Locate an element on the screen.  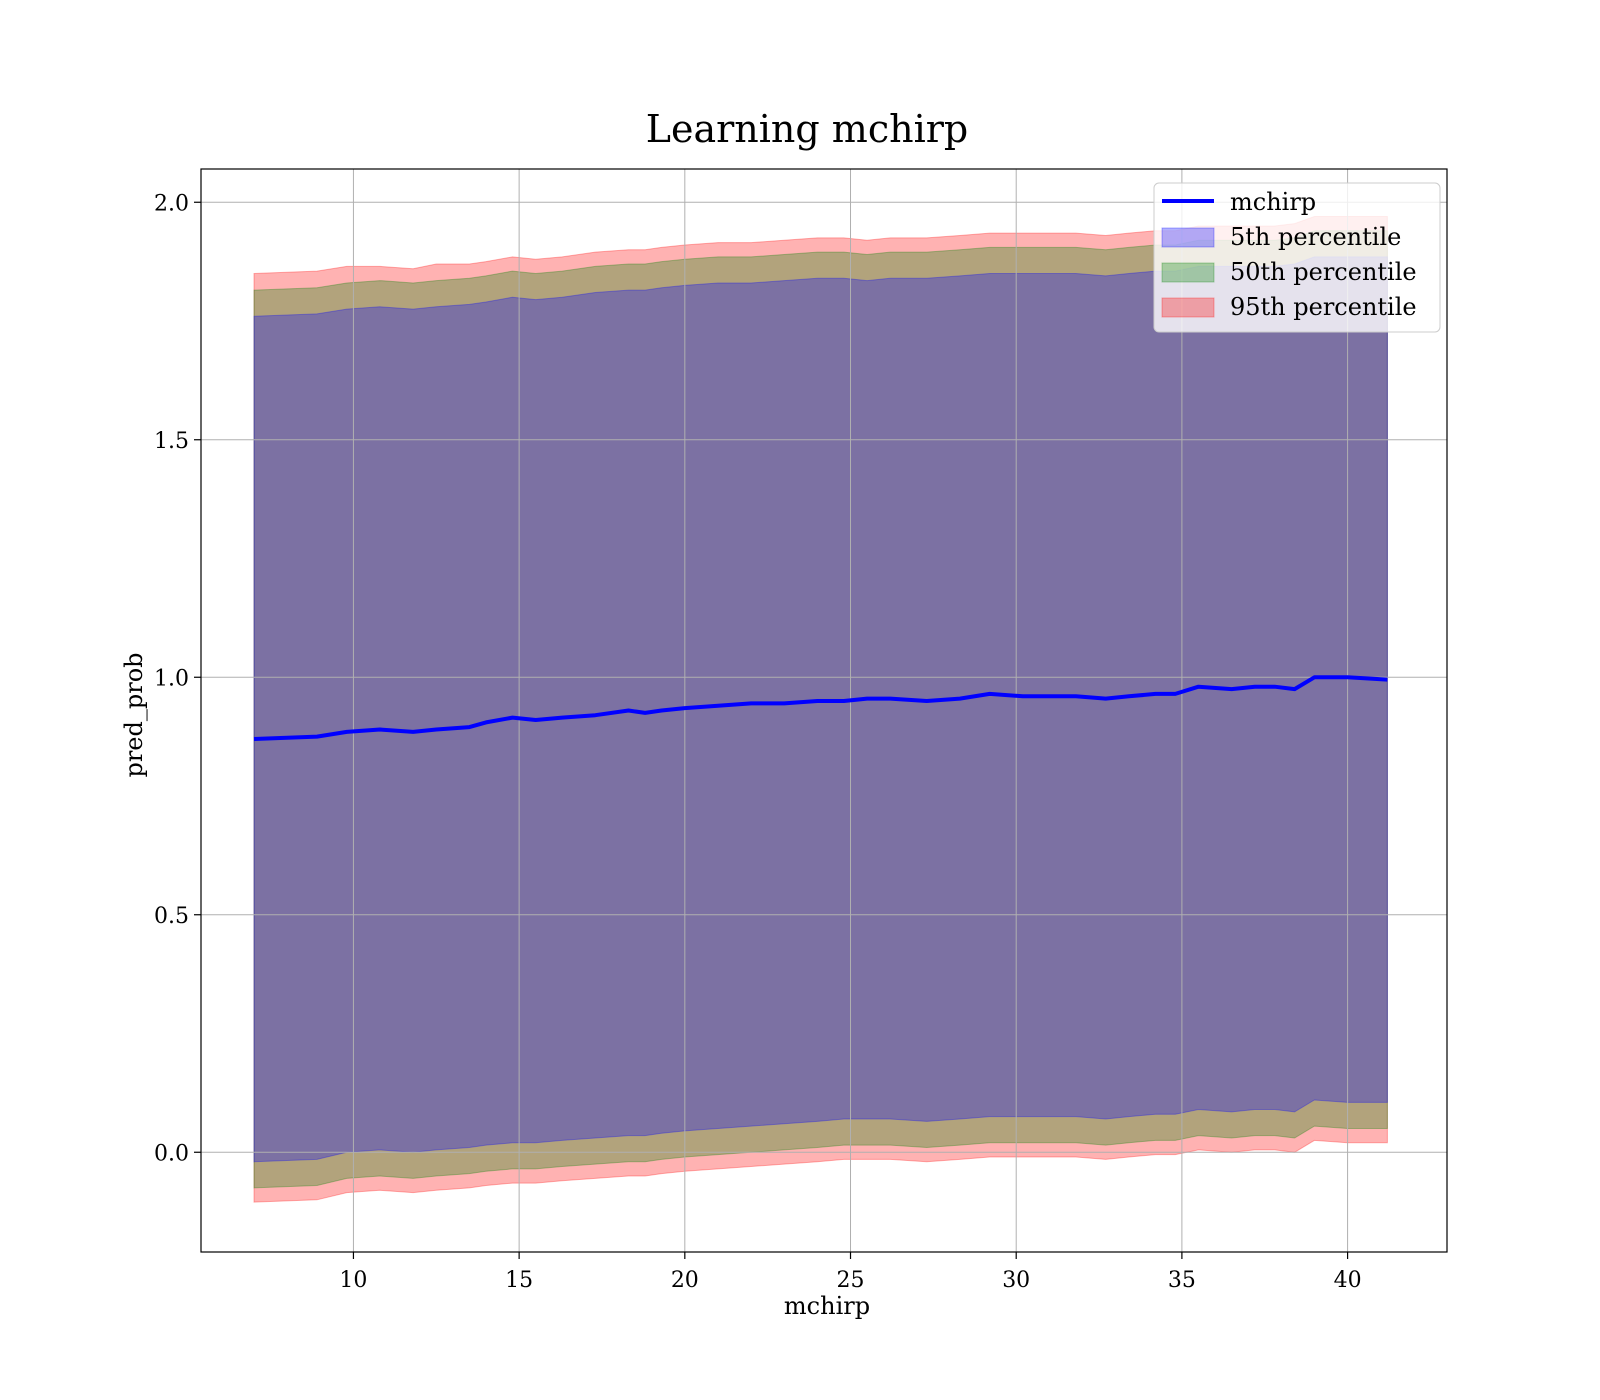
legend-label-95th-percentile: 95th percentile is located at coordinates (1323, 307).